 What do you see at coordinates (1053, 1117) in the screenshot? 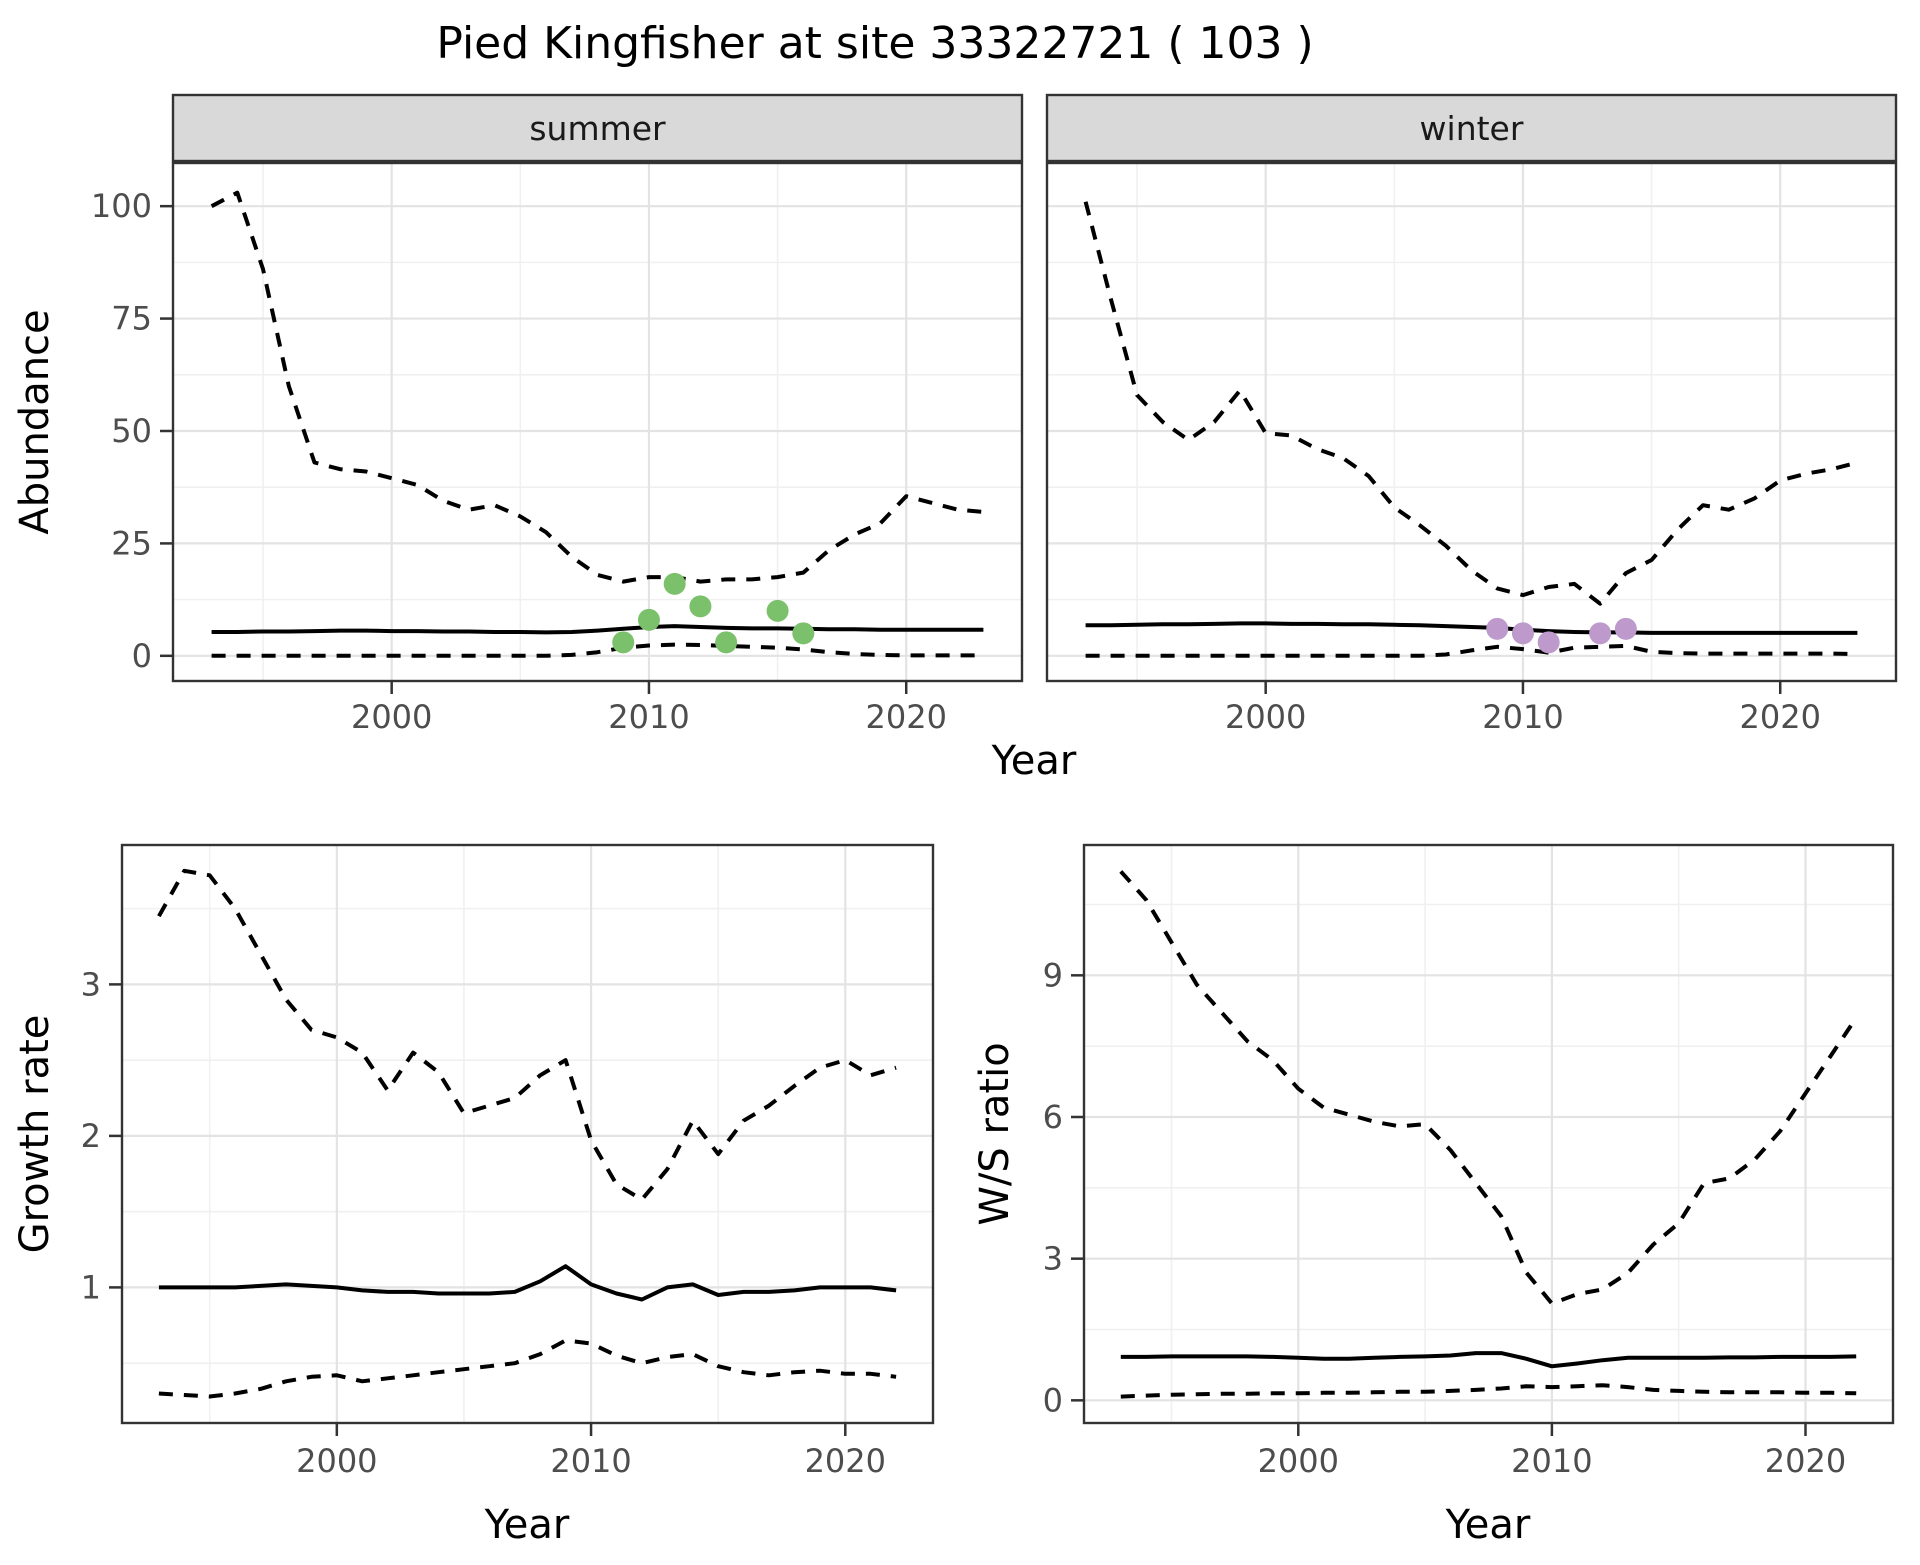
I see `y-tick-label: 6` at bounding box center [1053, 1117].